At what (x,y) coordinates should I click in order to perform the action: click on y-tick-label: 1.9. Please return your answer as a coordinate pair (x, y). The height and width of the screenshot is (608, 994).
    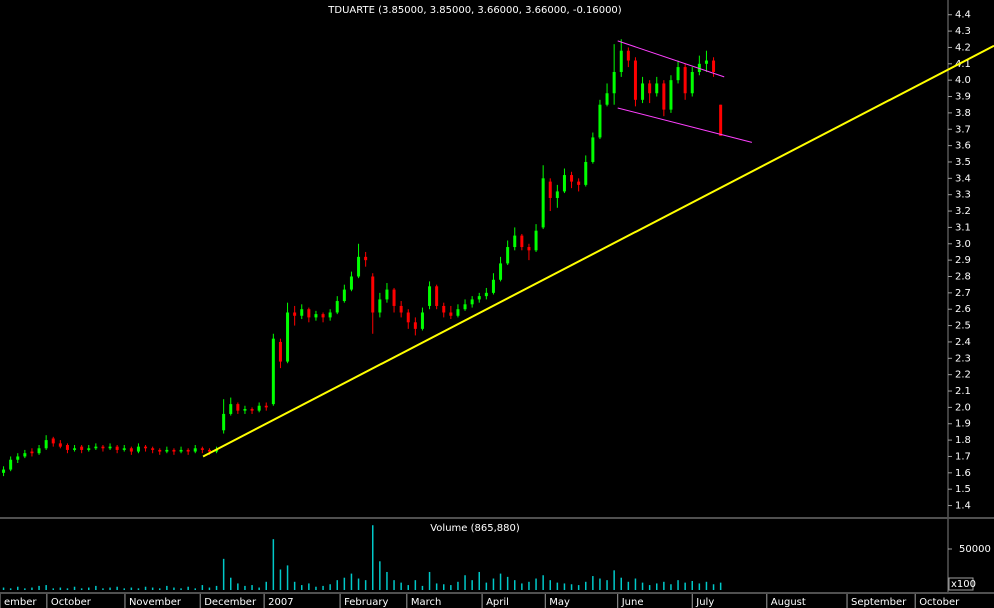
    Looking at the image, I should click on (963, 424).